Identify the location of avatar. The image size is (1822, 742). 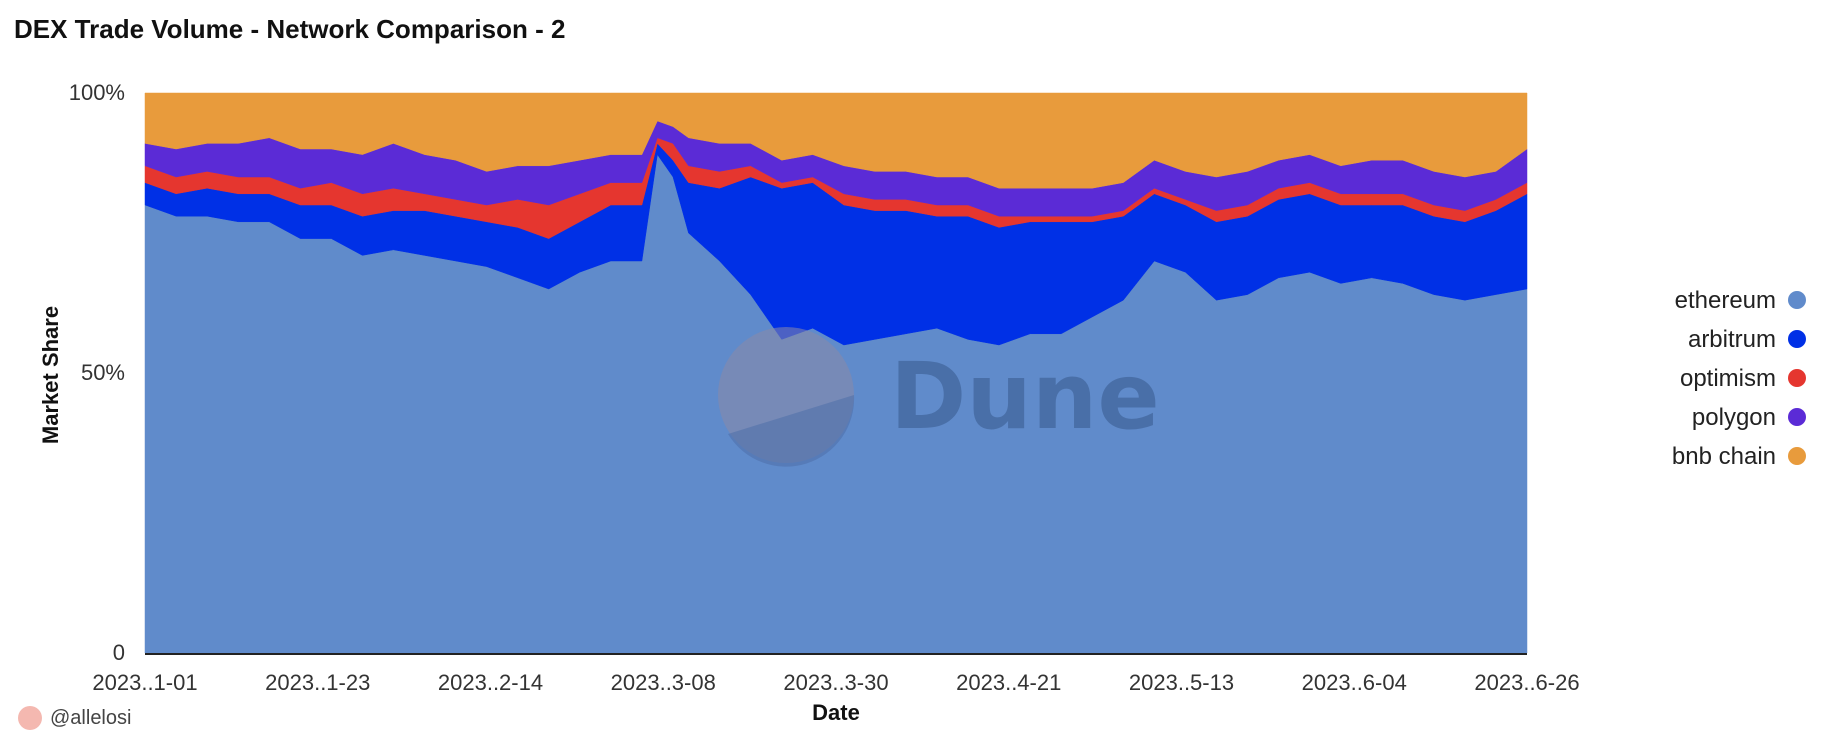
(30, 718).